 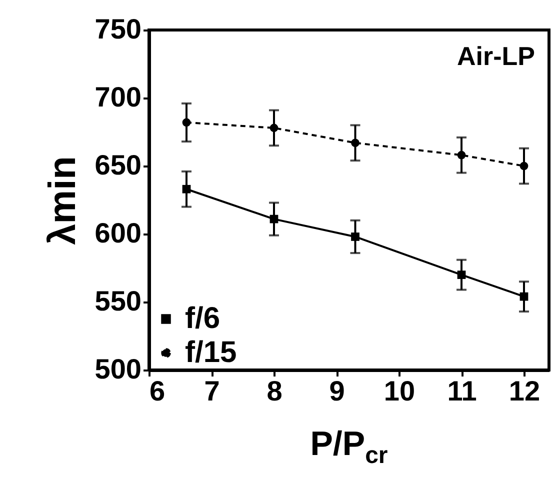 What do you see at coordinates (496, 56) in the screenshot?
I see `annotation: Air-LP` at bounding box center [496, 56].